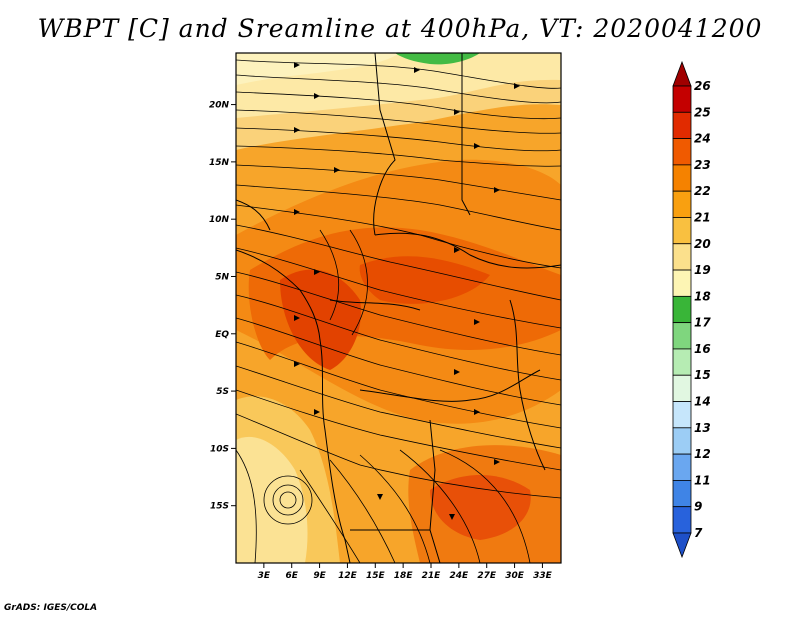 The width and height of the screenshot is (800, 618). What do you see at coordinates (219, 220) in the screenshot?
I see `lat-tick-label: 10N` at bounding box center [219, 220].